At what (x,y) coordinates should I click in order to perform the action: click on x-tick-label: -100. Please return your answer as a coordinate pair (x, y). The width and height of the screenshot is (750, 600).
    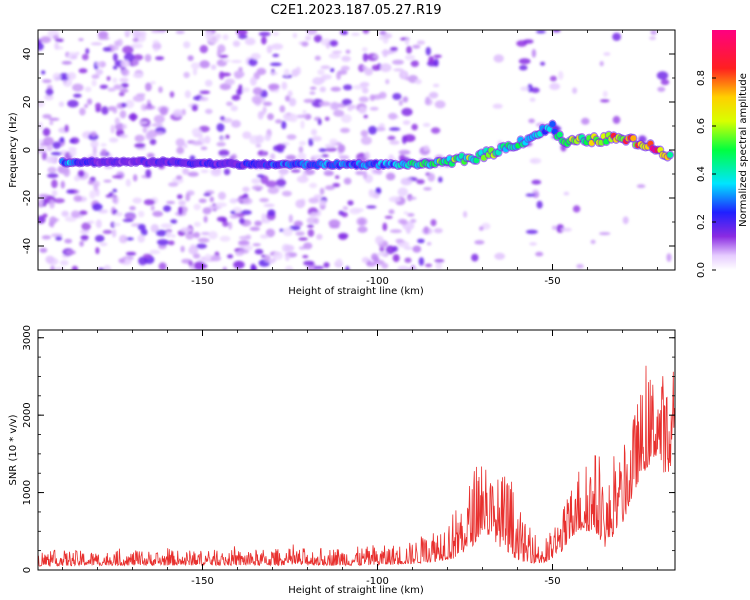
    Looking at the image, I should click on (377, 281).